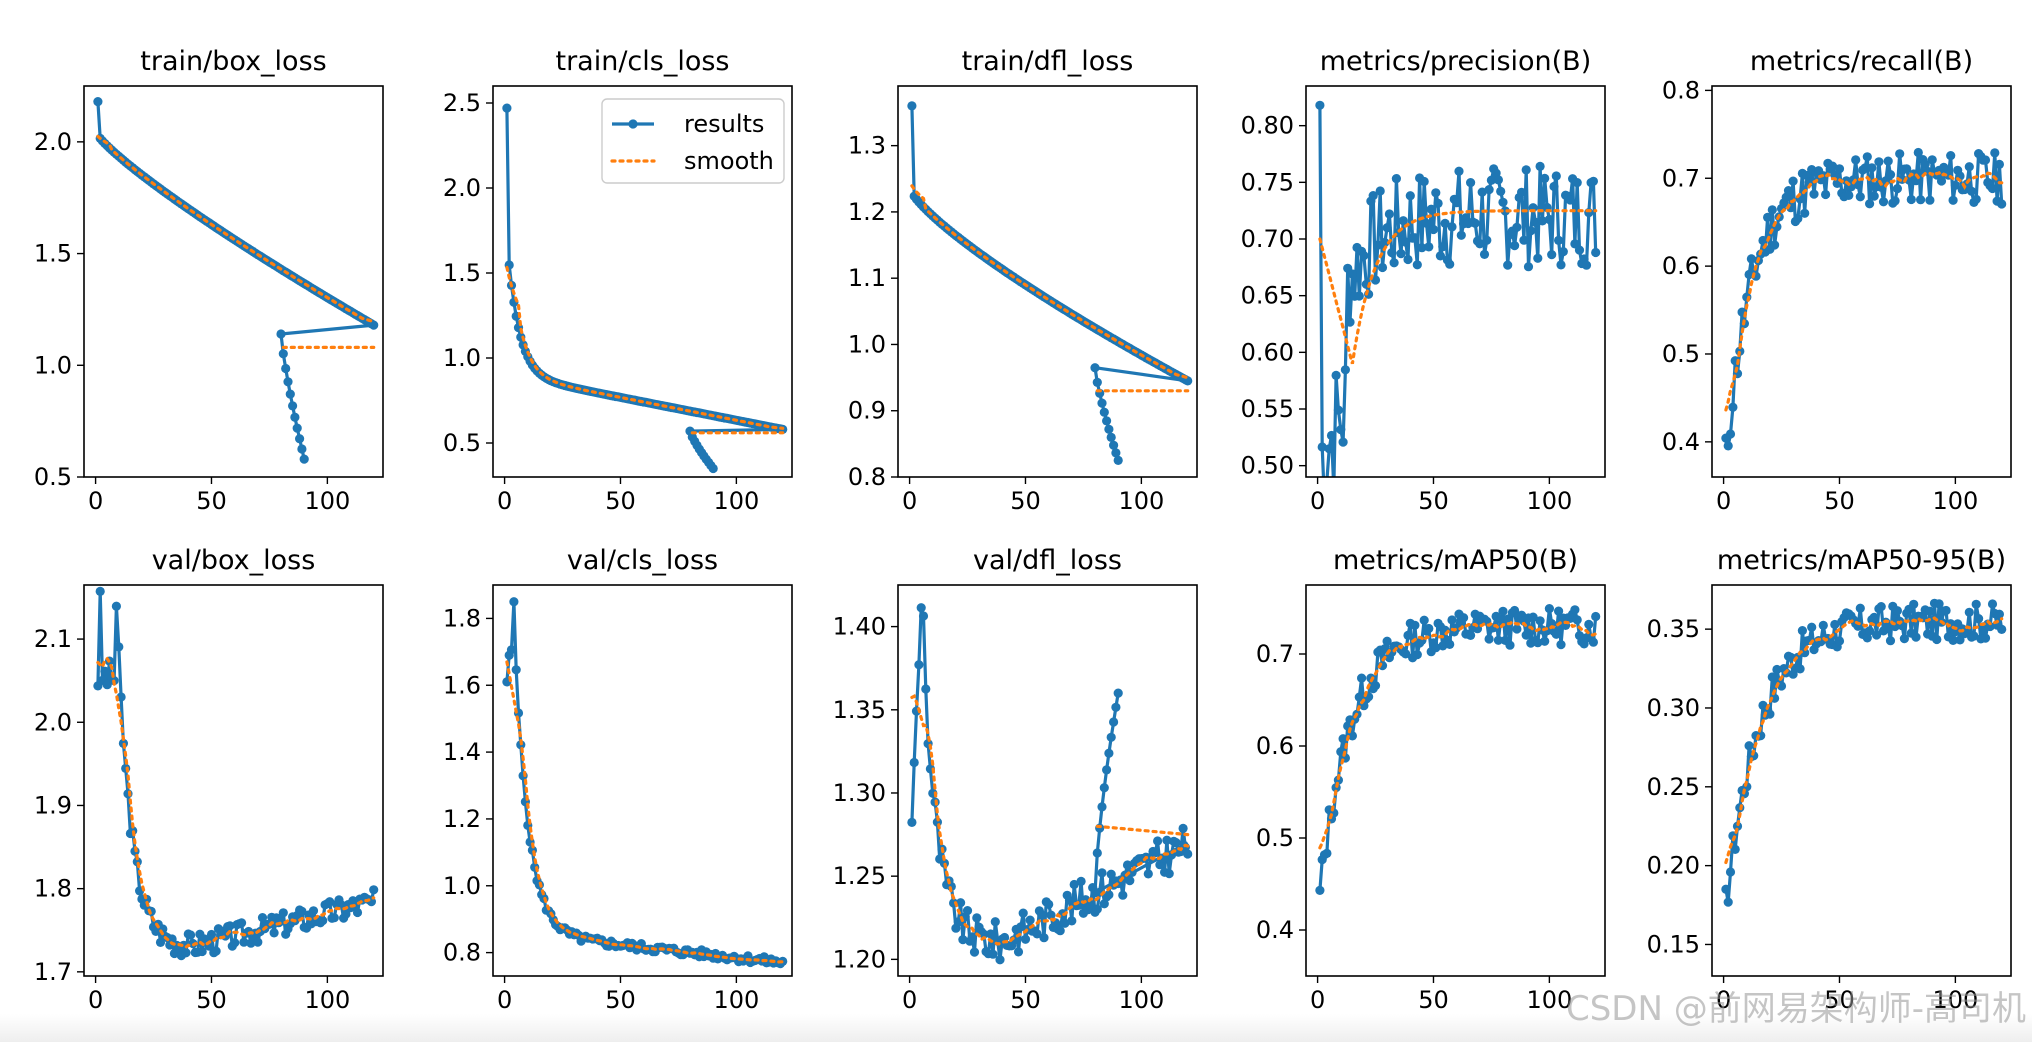  What do you see at coordinates (462, 188) in the screenshot?
I see `y-tick-label: 2.0` at bounding box center [462, 188].